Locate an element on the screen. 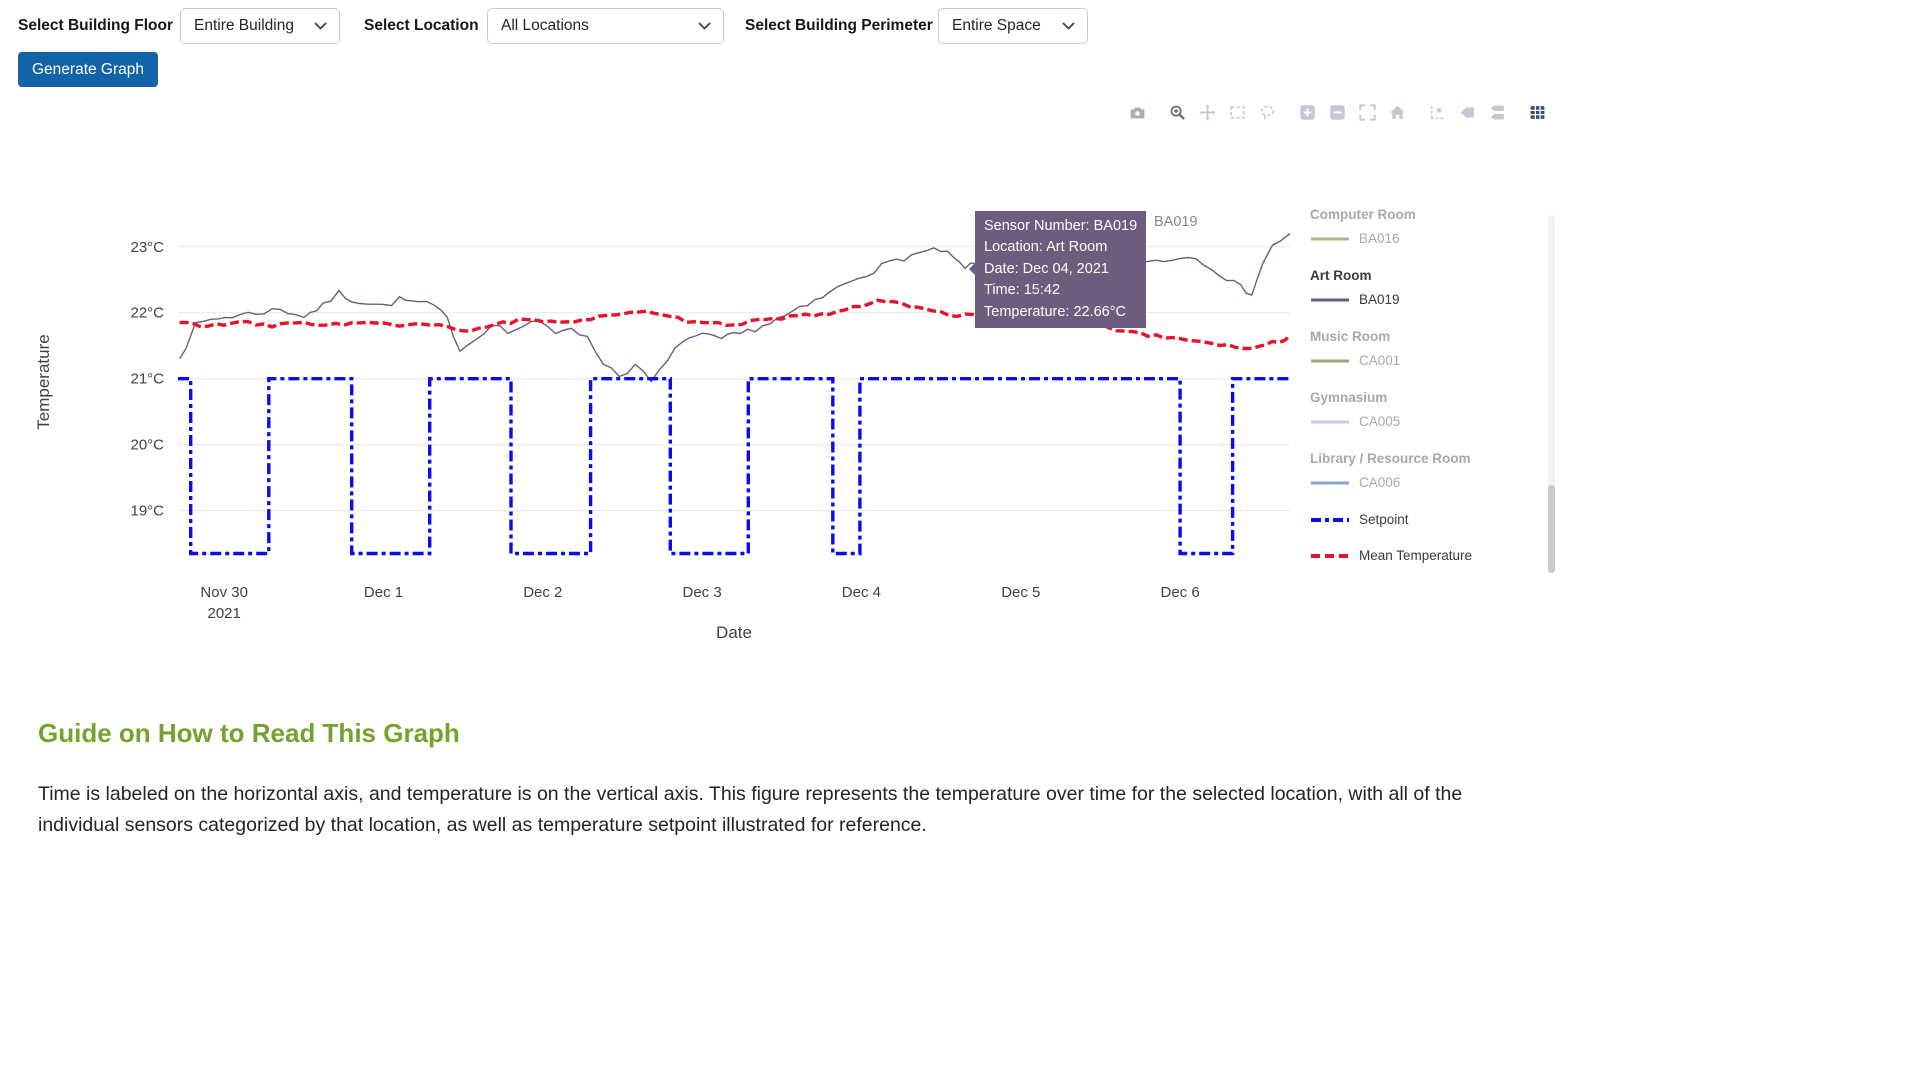 The width and height of the screenshot is (1920, 1067). x-tick-label: Dec 3 is located at coordinates (702, 592).